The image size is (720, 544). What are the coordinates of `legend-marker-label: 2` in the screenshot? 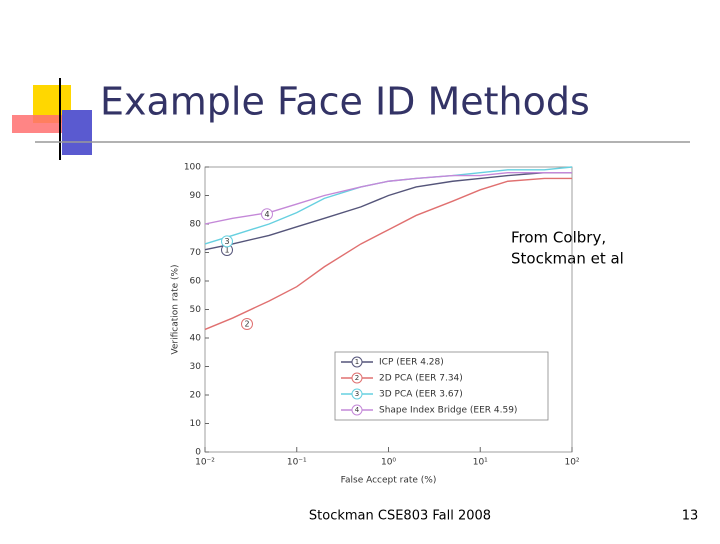 It's located at (357, 378).